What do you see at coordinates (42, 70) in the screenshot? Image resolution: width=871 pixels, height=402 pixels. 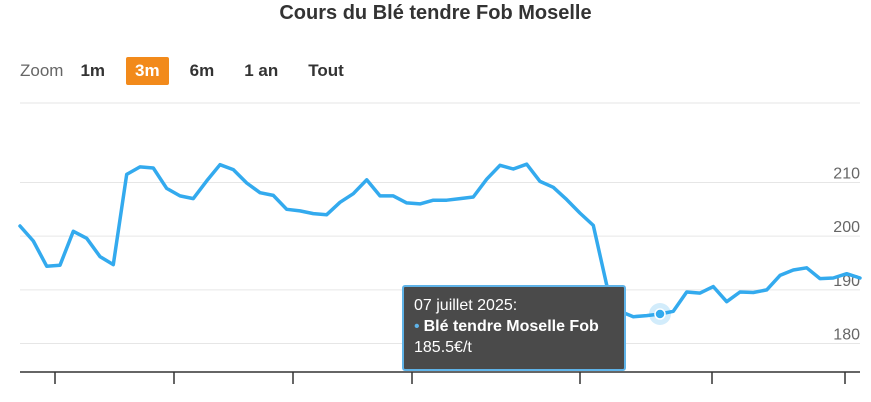 I see `zoom-label: Zoom` at bounding box center [42, 70].